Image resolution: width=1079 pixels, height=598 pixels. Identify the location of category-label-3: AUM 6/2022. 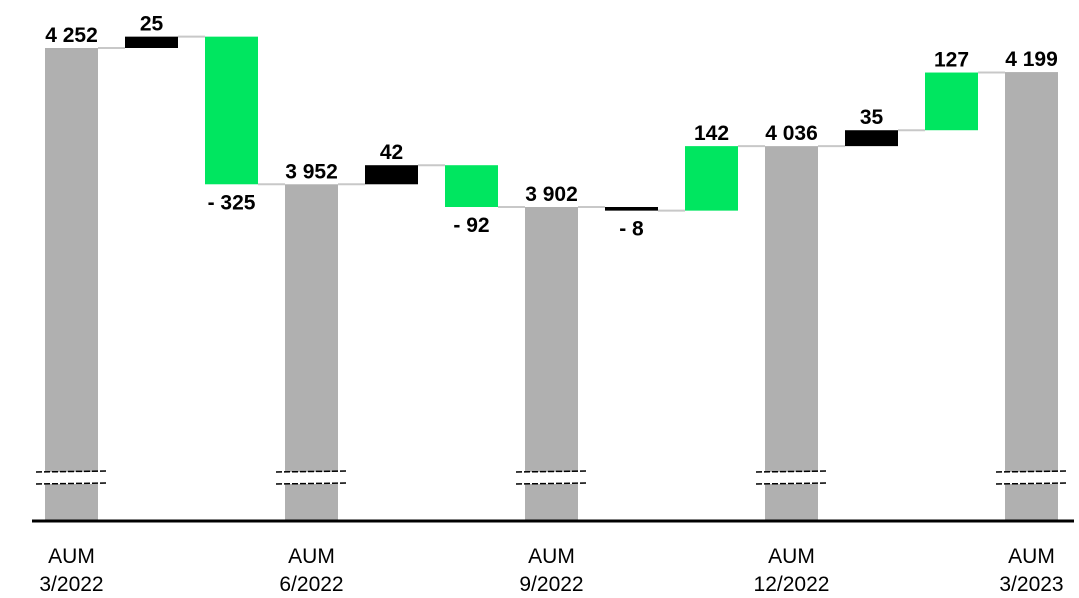
(311, 570).